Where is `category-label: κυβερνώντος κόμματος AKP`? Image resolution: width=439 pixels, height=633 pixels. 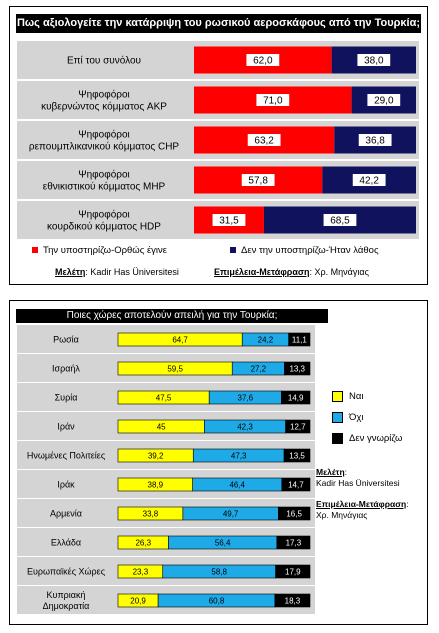
category-label: κυβερνώντος κόμματος AKP is located at coordinates (104, 107).